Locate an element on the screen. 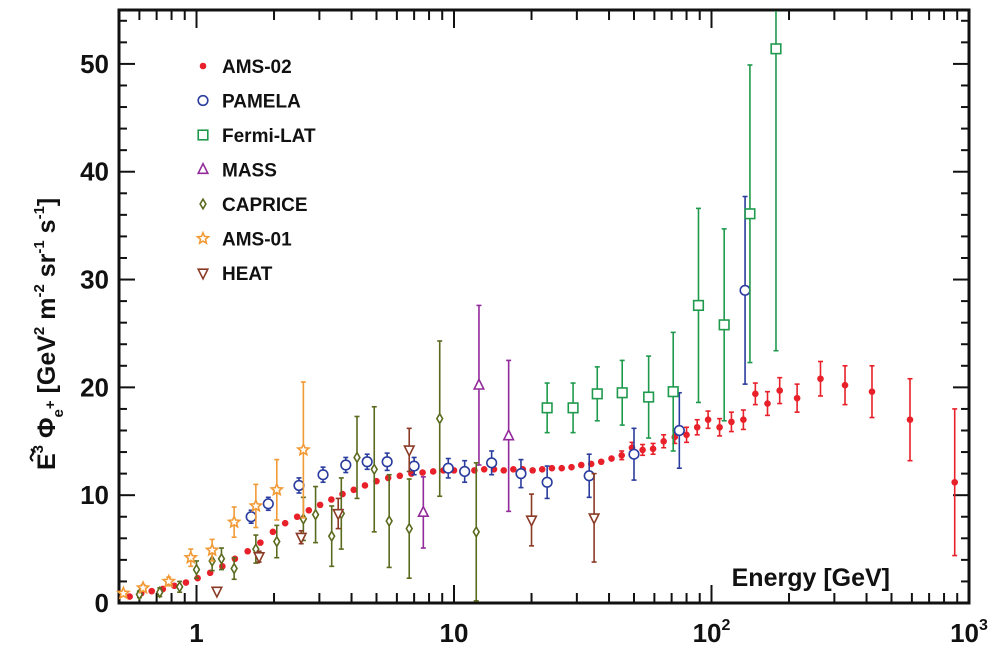 This screenshot has height=654, width=991. y-axis-title: E3 Φe+ [GeV2 m-2 sr-1 s-1] is located at coordinates (48, 334).